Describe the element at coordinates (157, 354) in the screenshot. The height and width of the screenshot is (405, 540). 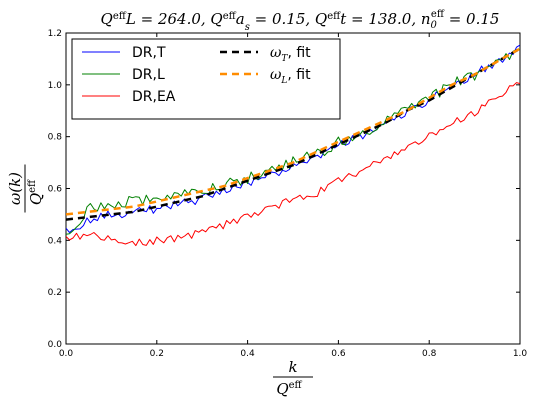
I see `x-tick-label-1: 0.2` at that location.